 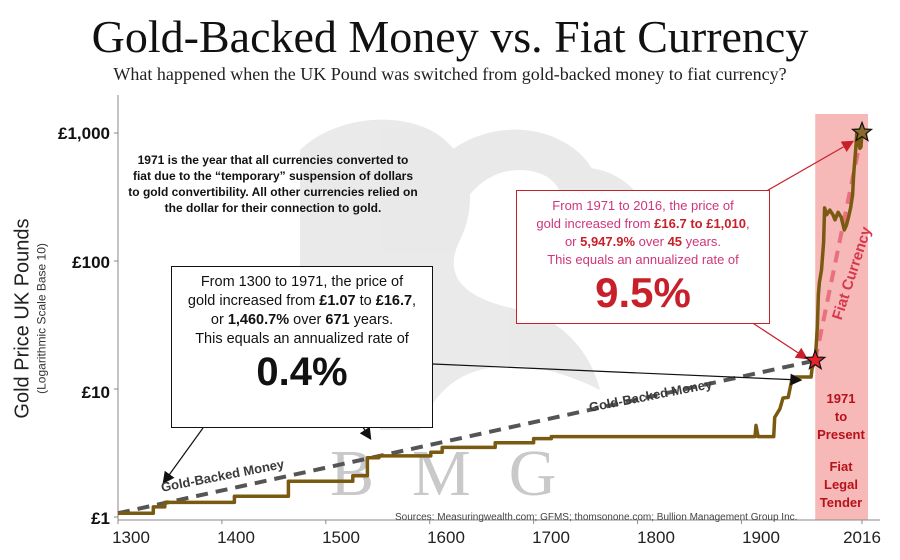 I want to click on band-label-fiat: Fiat, so click(x=841, y=466).